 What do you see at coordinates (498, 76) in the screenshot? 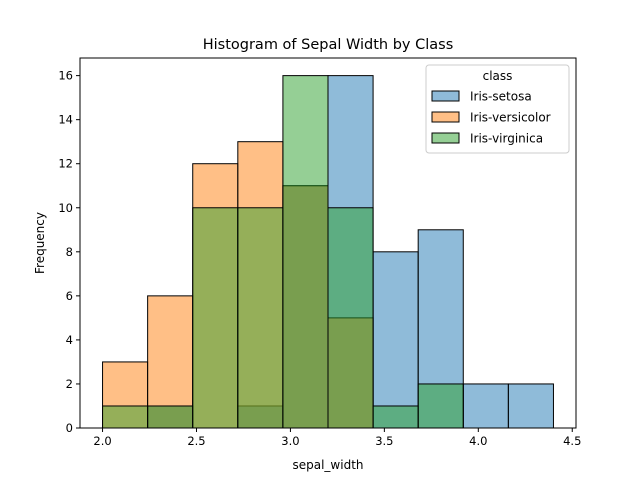
I see `legend-title: class` at bounding box center [498, 76].